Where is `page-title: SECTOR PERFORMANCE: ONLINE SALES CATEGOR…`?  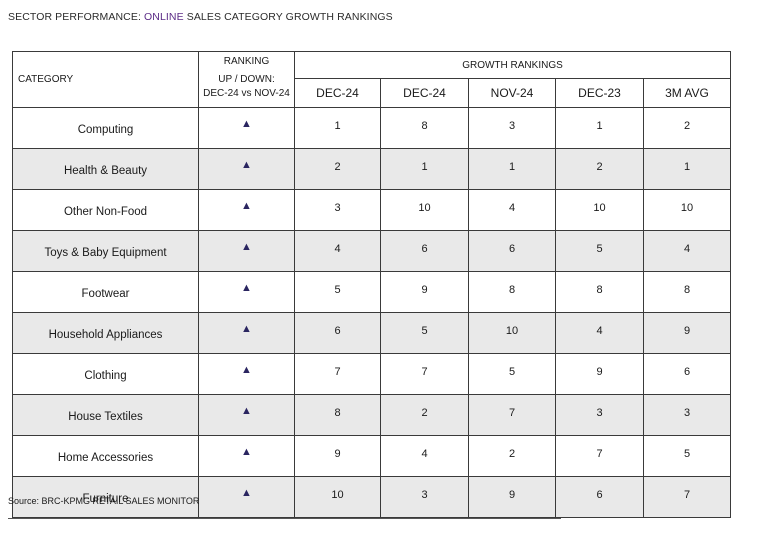
page-title: SECTOR PERFORMANCE: ONLINE SALES CATEGOR… is located at coordinates (200, 17).